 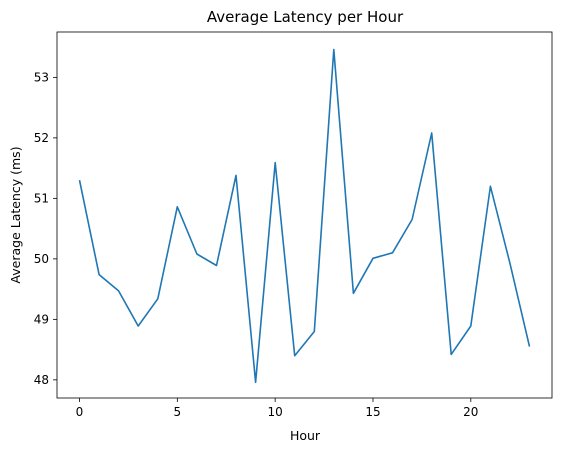 I want to click on y-tick-label: 53, so click(x=41, y=77).